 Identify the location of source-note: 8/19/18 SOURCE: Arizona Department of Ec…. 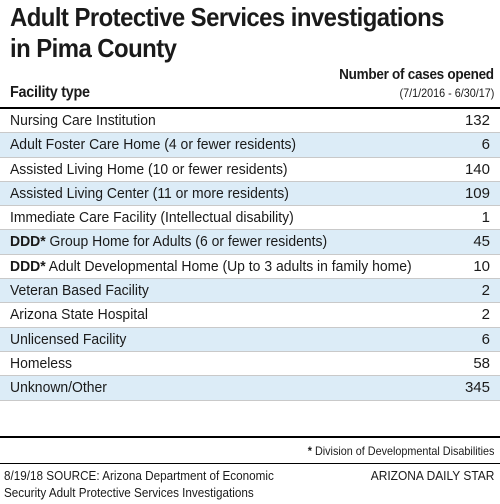
(139, 484).